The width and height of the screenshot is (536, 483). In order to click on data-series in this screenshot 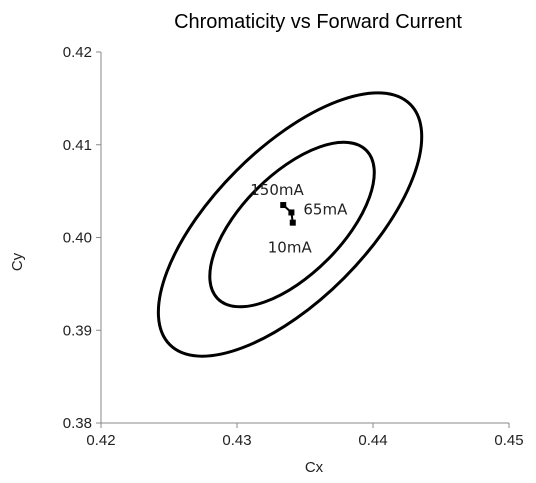, I will do `click(288, 214)`.